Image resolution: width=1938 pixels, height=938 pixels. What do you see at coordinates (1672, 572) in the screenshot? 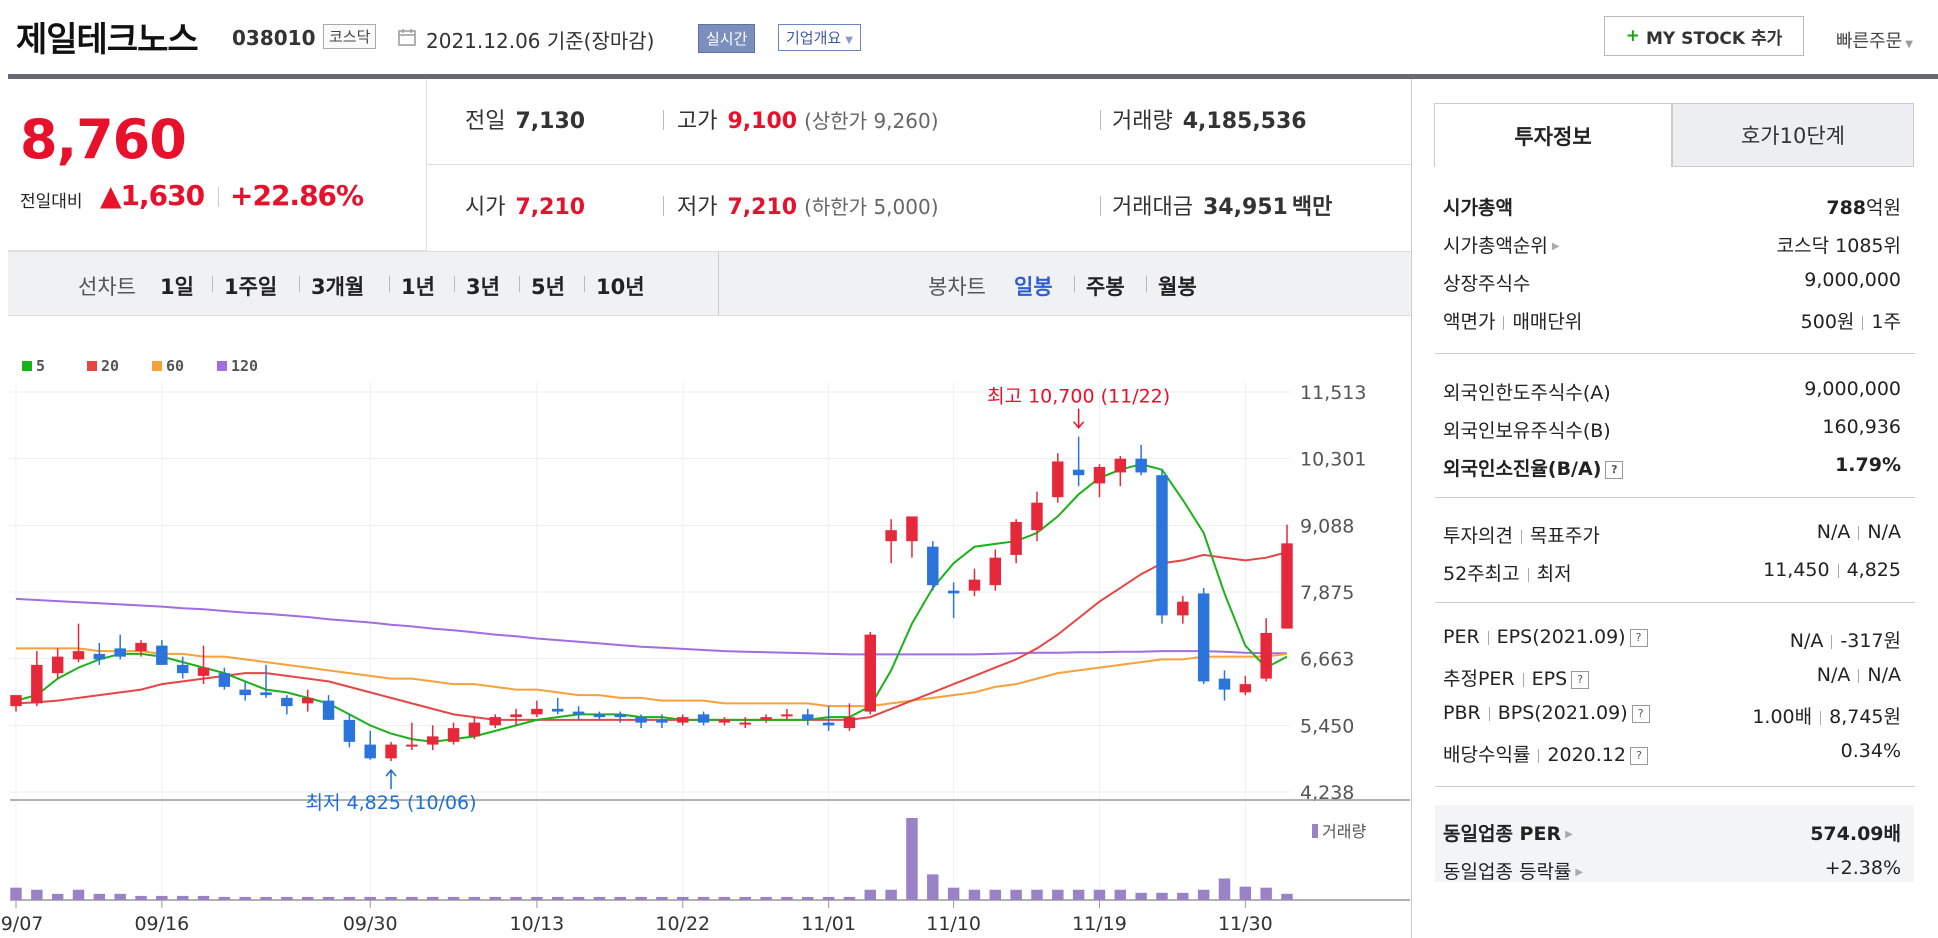
I see `info-row-52week: 52주최고 최저 11,450 4,825` at bounding box center [1672, 572].